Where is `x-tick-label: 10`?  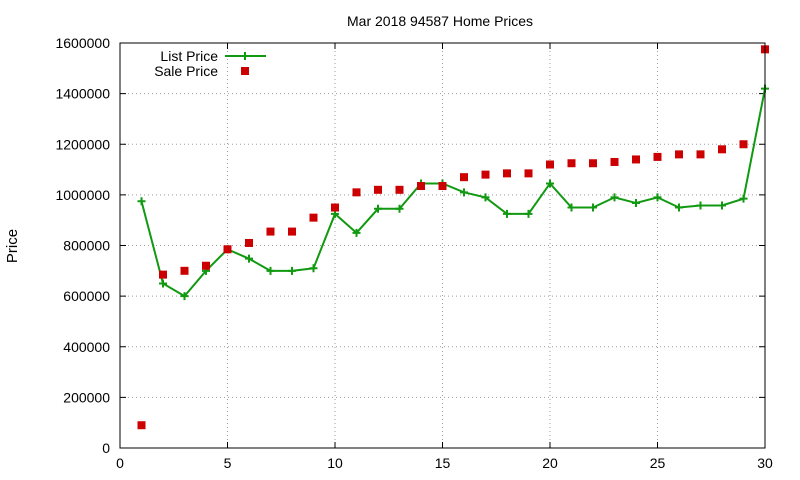 x-tick-label: 10 is located at coordinates (335, 463).